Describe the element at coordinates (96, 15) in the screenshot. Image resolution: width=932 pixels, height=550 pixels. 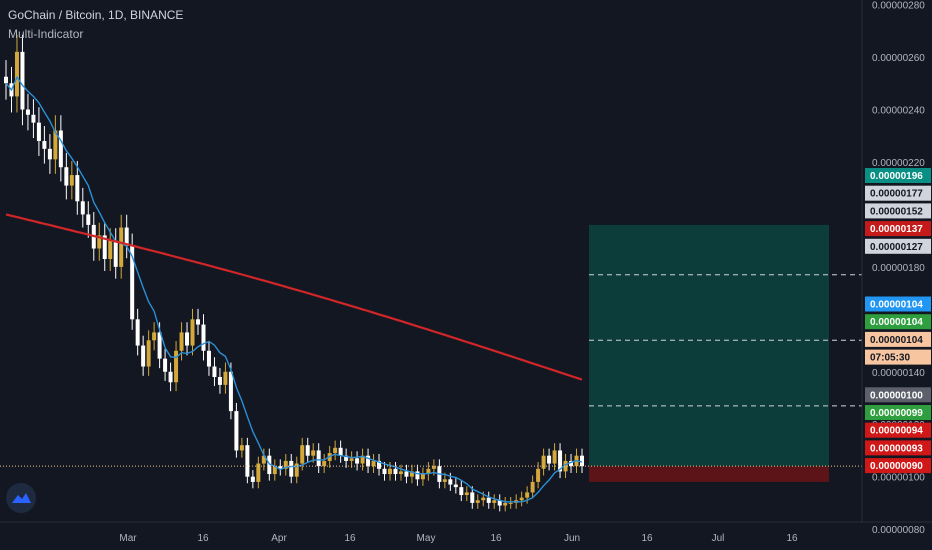
I see `symbol-title: GoChain / Bitcoin, 1D, BINANCE` at that location.